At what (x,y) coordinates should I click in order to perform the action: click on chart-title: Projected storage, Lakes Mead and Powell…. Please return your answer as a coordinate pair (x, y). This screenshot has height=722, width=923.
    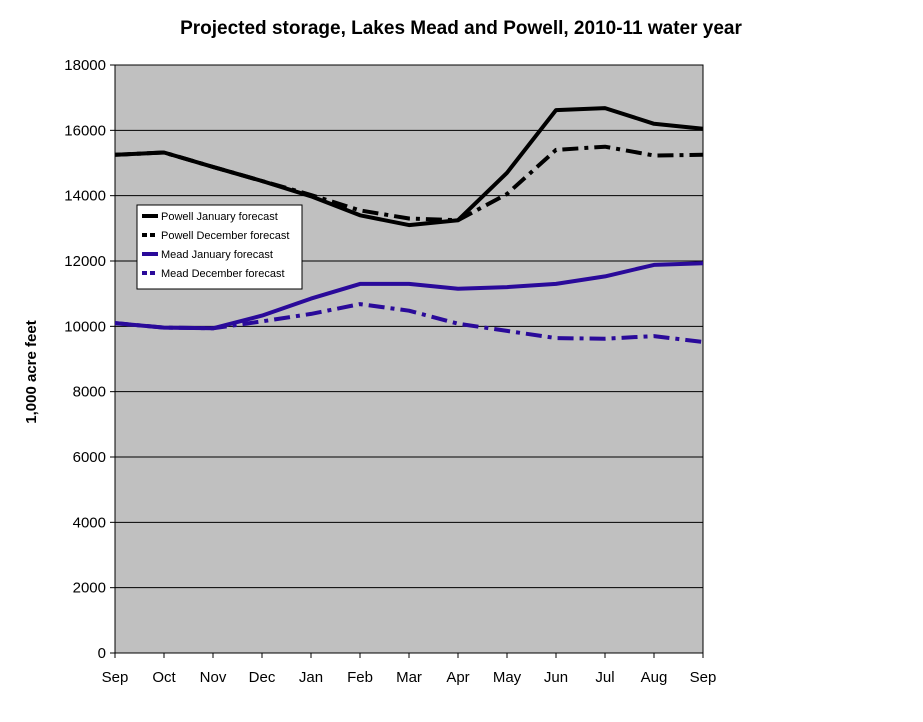
    Looking at the image, I should click on (461, 28).